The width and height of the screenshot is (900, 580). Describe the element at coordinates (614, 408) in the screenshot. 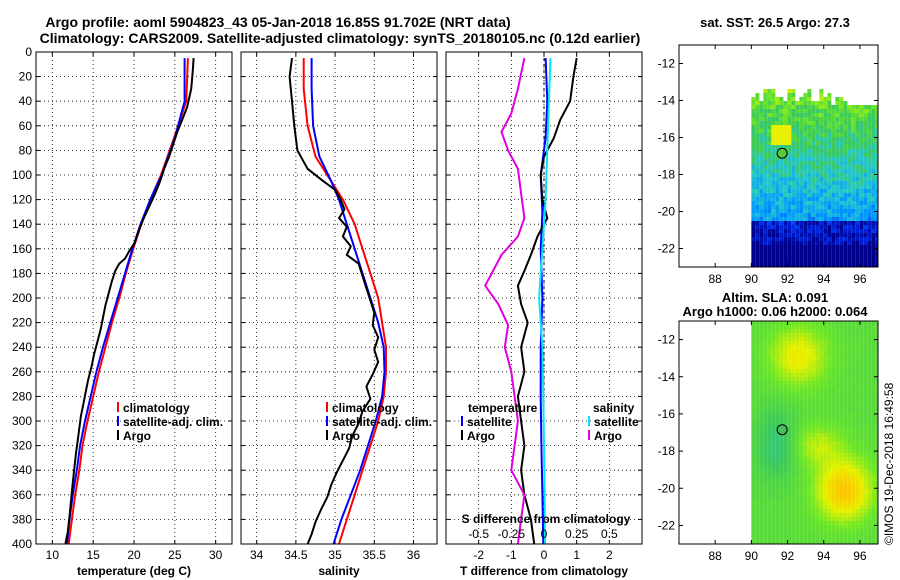

I see `legend-title-salinity: salinity` at that location.